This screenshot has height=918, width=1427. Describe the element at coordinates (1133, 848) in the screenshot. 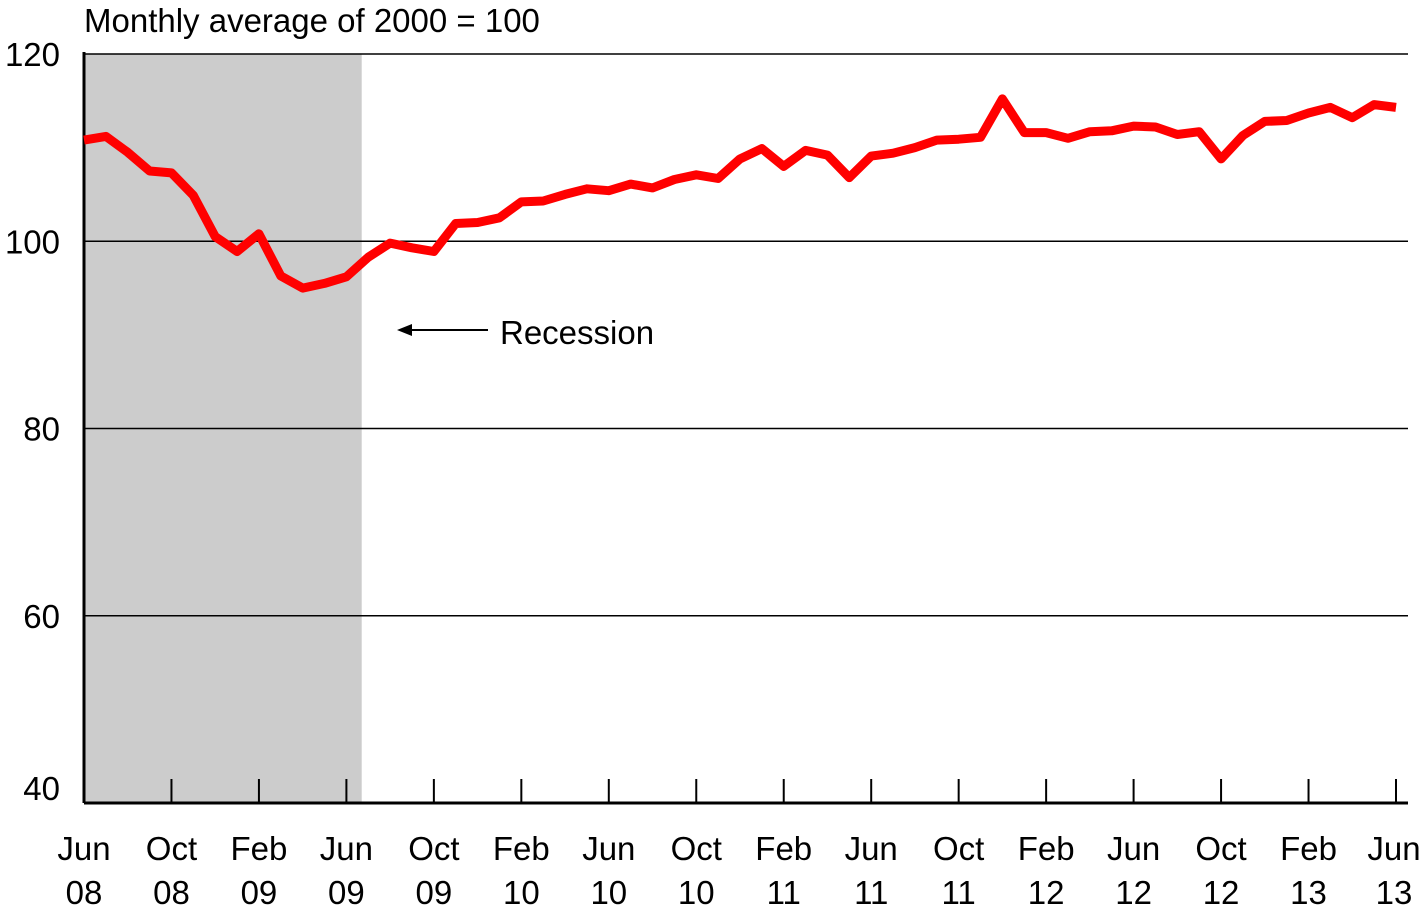

I see `x-tick-month-12: Jun` at that location.